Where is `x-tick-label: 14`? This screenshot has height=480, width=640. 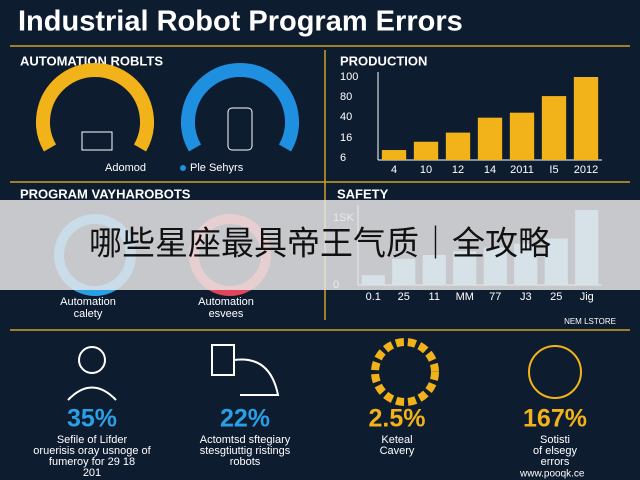
x-tick-label: 14 is located at coordinates (490, 170).